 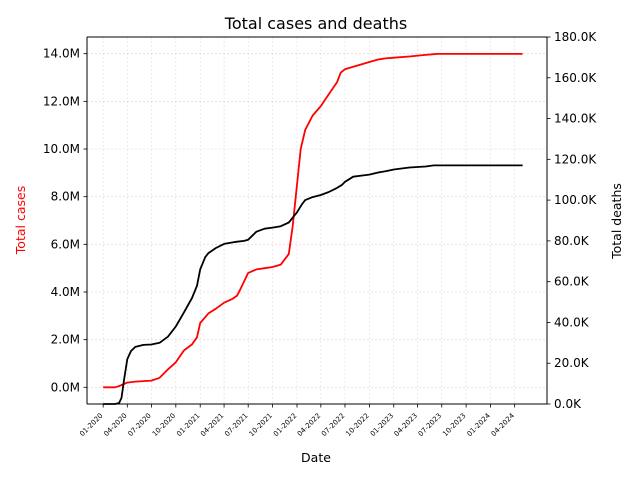 I want to click on y-right-tick-label: 120.0K, so click(x=575, y=159).